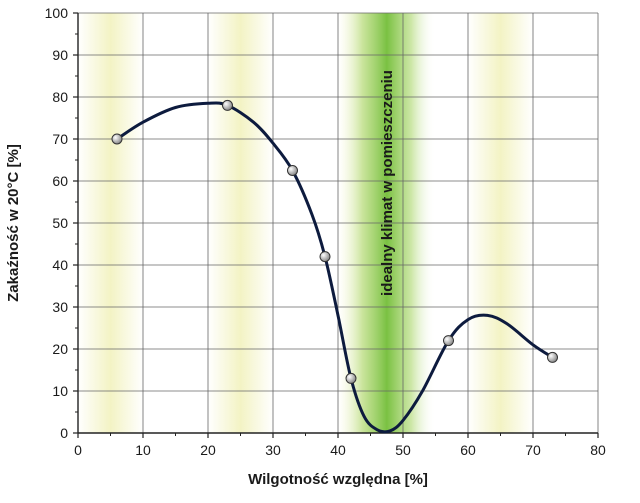  Describe the element at coordinates (60, 391) in the screenshot. I see `y-tick-label: 10` at that location.